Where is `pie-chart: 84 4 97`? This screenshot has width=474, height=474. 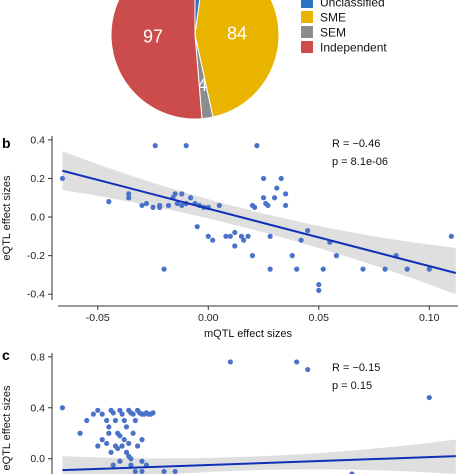 pie-chart: 84 4 97 is located at coordinates (195, 60).